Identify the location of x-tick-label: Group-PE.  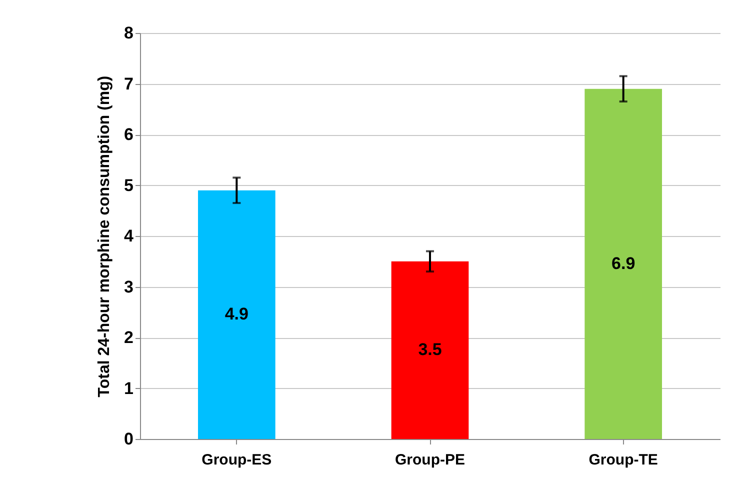
(430, 460).